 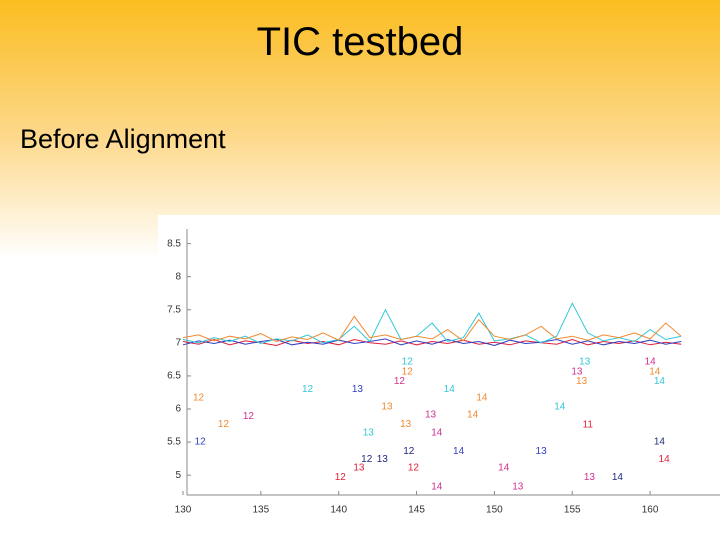 What do you see at coordinates (183, 510) in the screenshot?
I see `x-tick-label: 130` at bounding box center [183, 510].